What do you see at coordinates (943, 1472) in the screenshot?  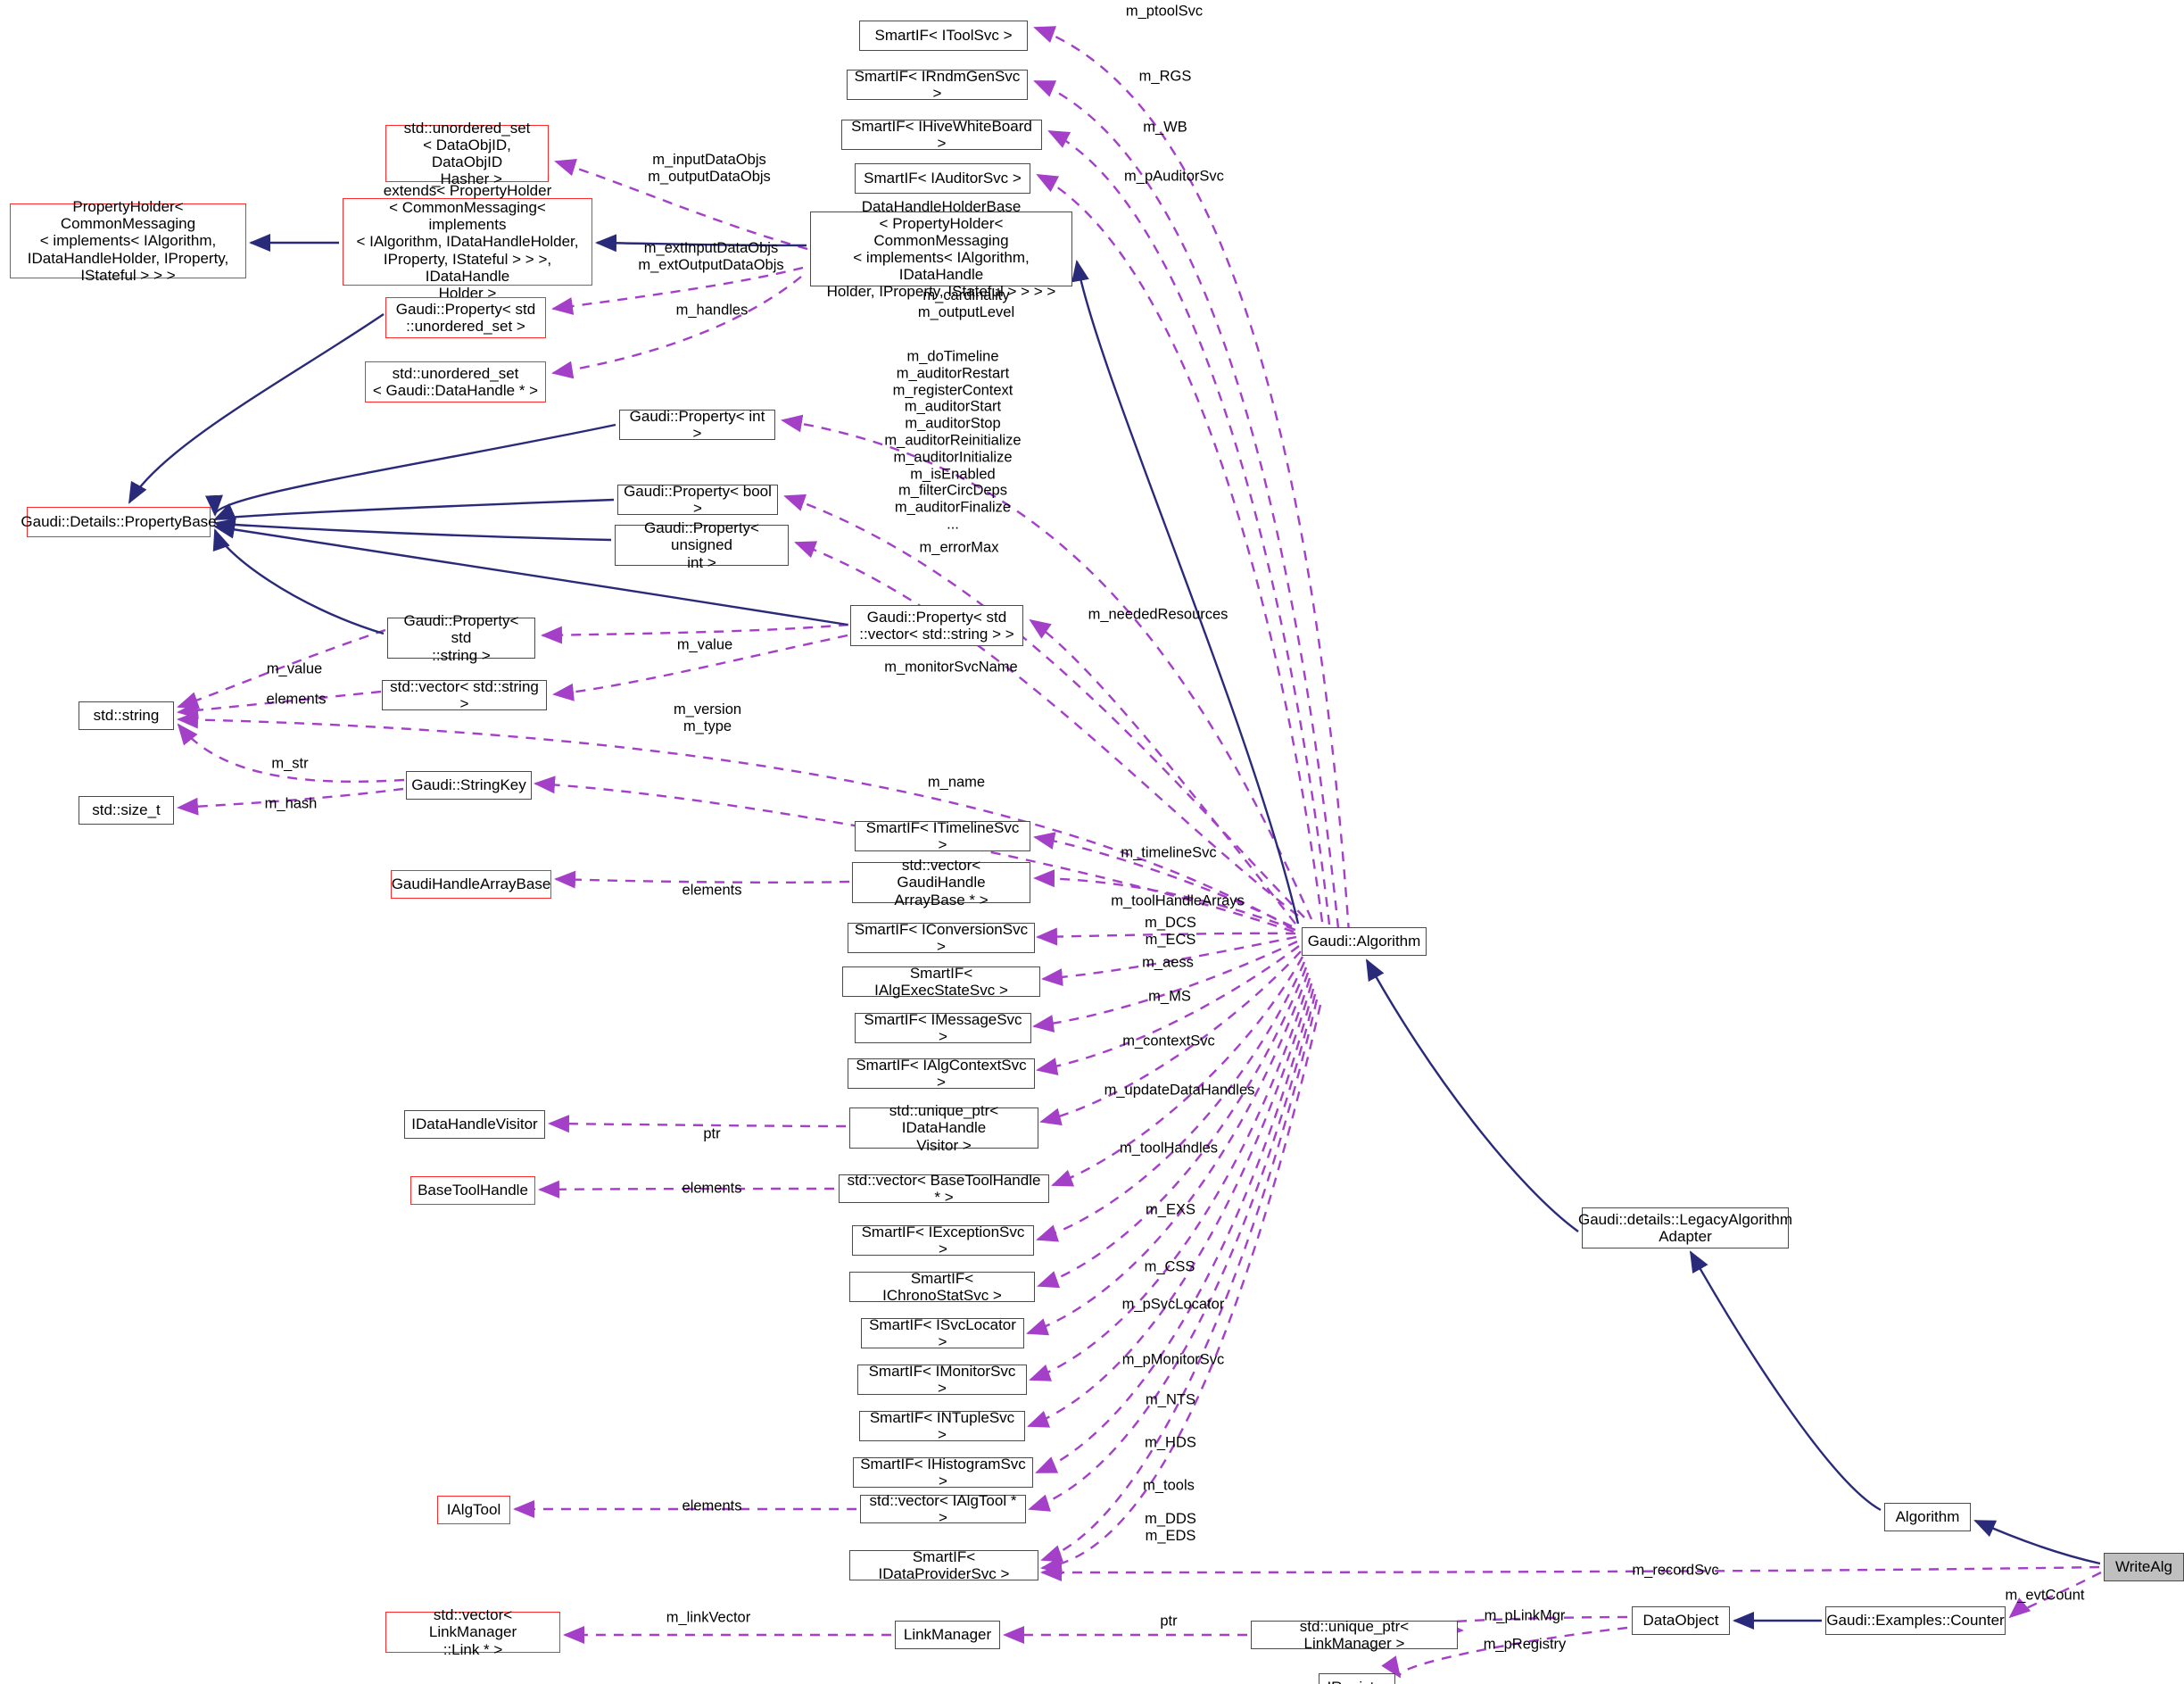 I see `class-node-smartif_ihistogramsvc: SmartIF< IHistogramSvc >` at bounding box center [943, 1472].